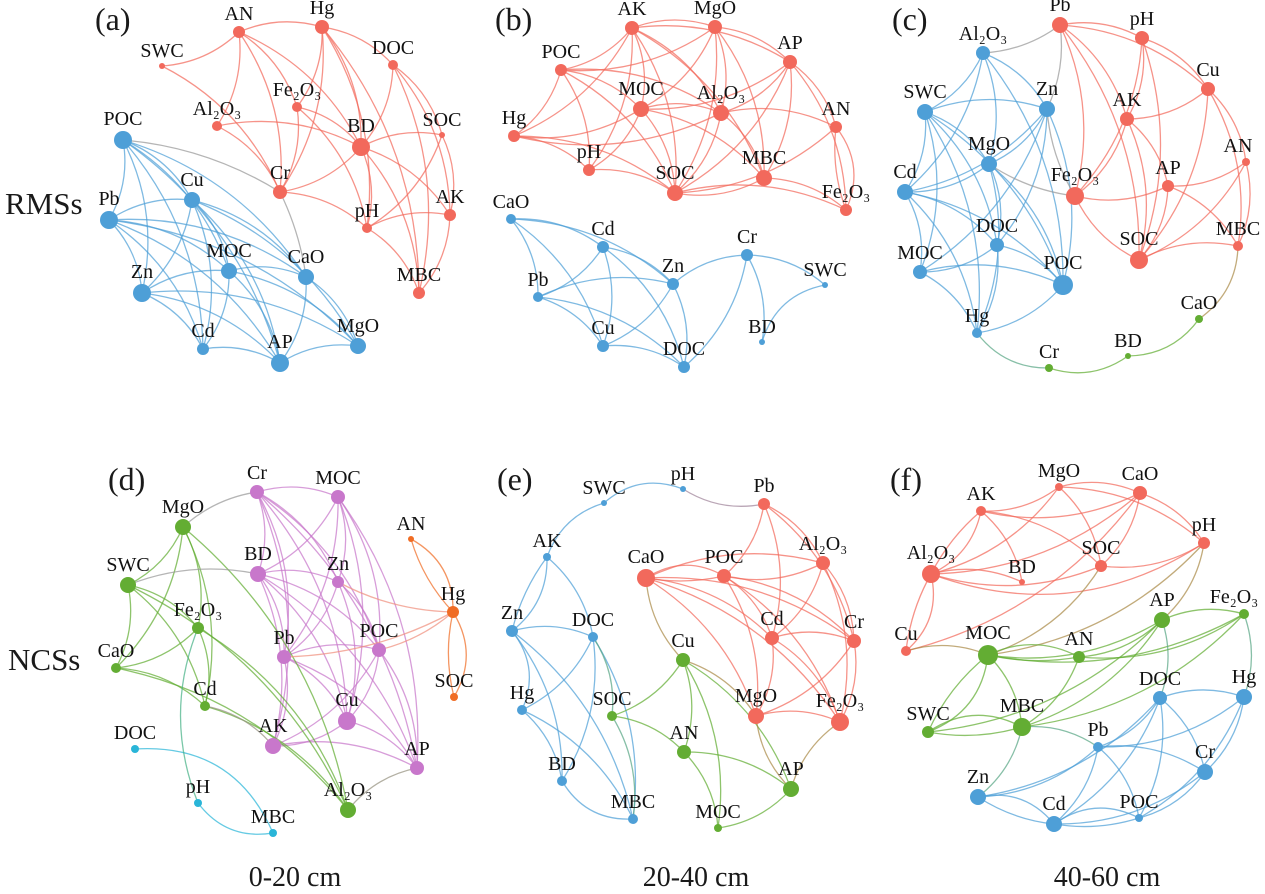 The width and height of the screenshot is (1265, 894). I want to click on edge-MgO-Al2O3, so click(995, 530).